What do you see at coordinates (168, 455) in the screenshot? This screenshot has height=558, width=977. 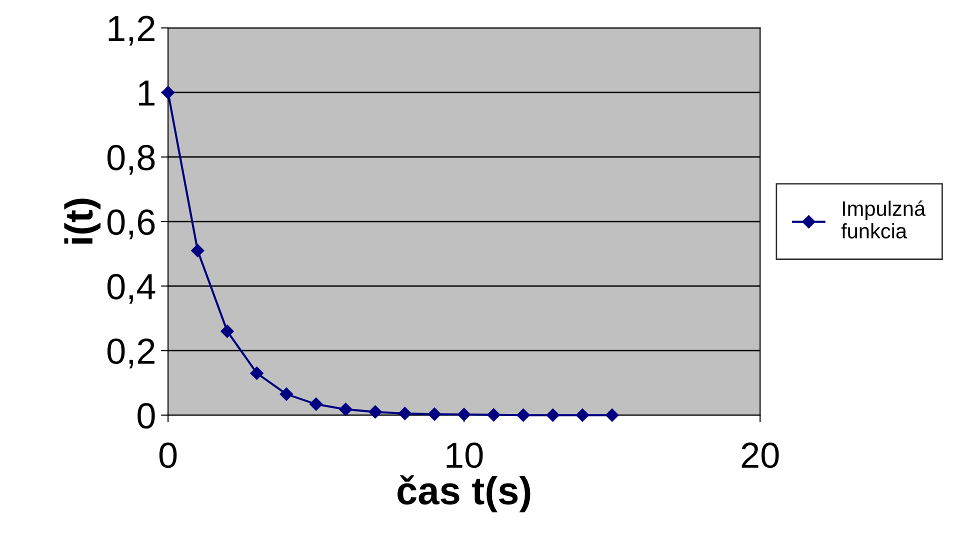 I see `x-tick-label: 0` at bounding box center [168, 455].